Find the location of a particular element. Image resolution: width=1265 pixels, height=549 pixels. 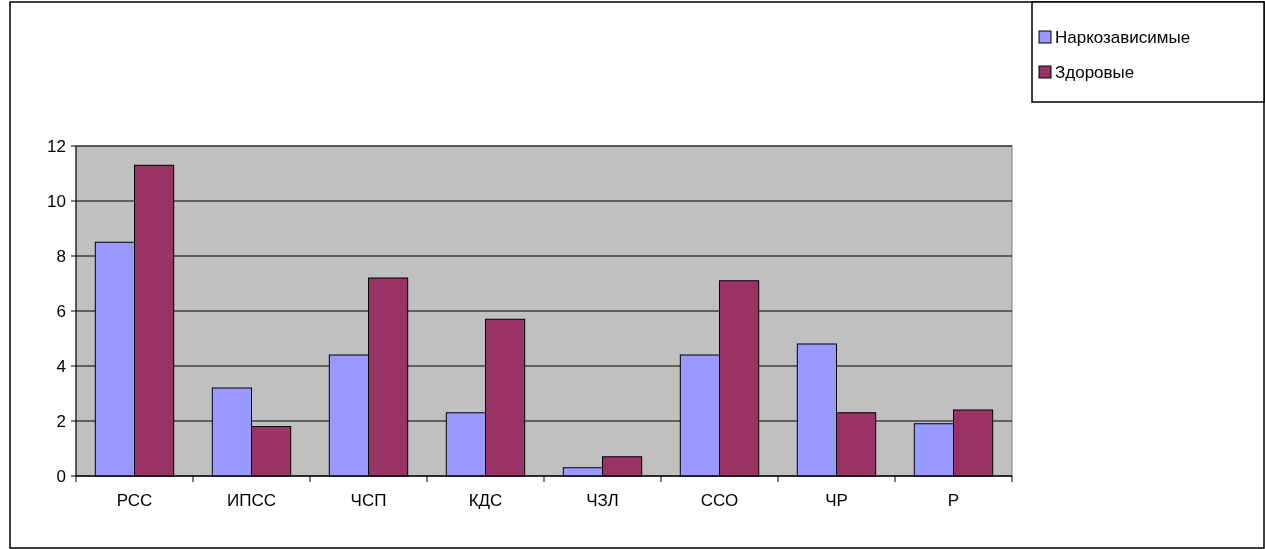

legend-label: Наркозависимые is located at coordinates (1123, 37).